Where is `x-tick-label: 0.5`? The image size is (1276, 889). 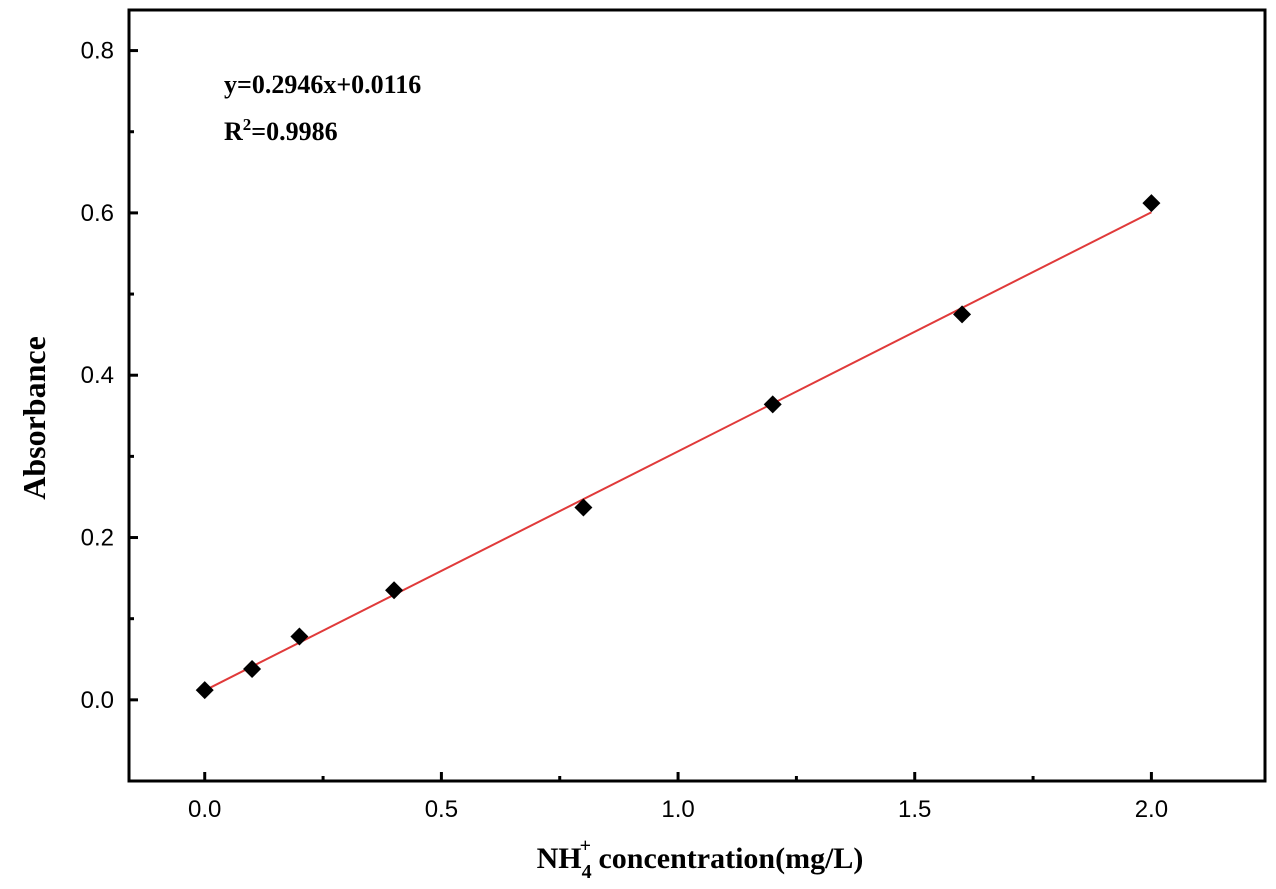 x-tick-label: 0.5 is located at coordinates (441, 809).